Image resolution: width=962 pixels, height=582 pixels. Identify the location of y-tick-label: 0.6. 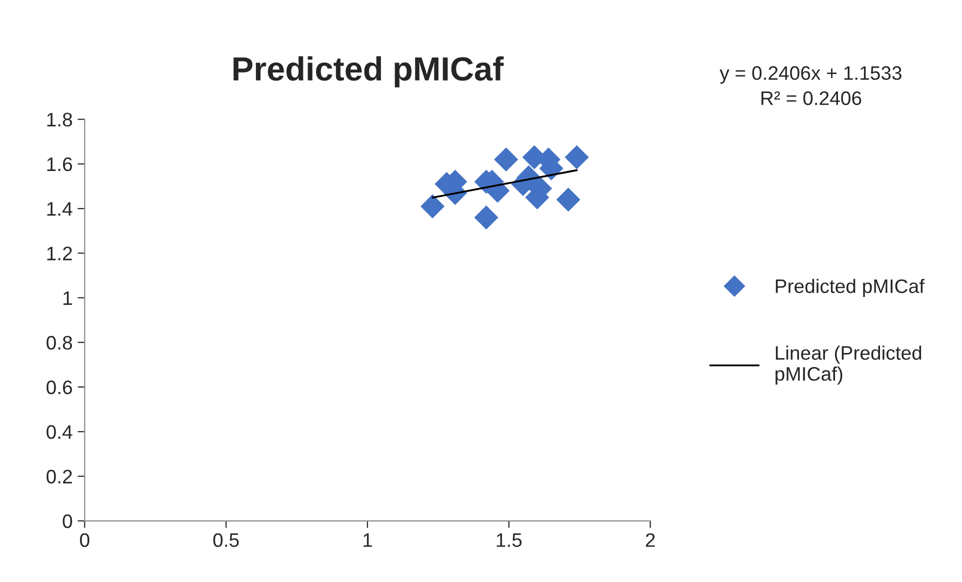
(59, 387).